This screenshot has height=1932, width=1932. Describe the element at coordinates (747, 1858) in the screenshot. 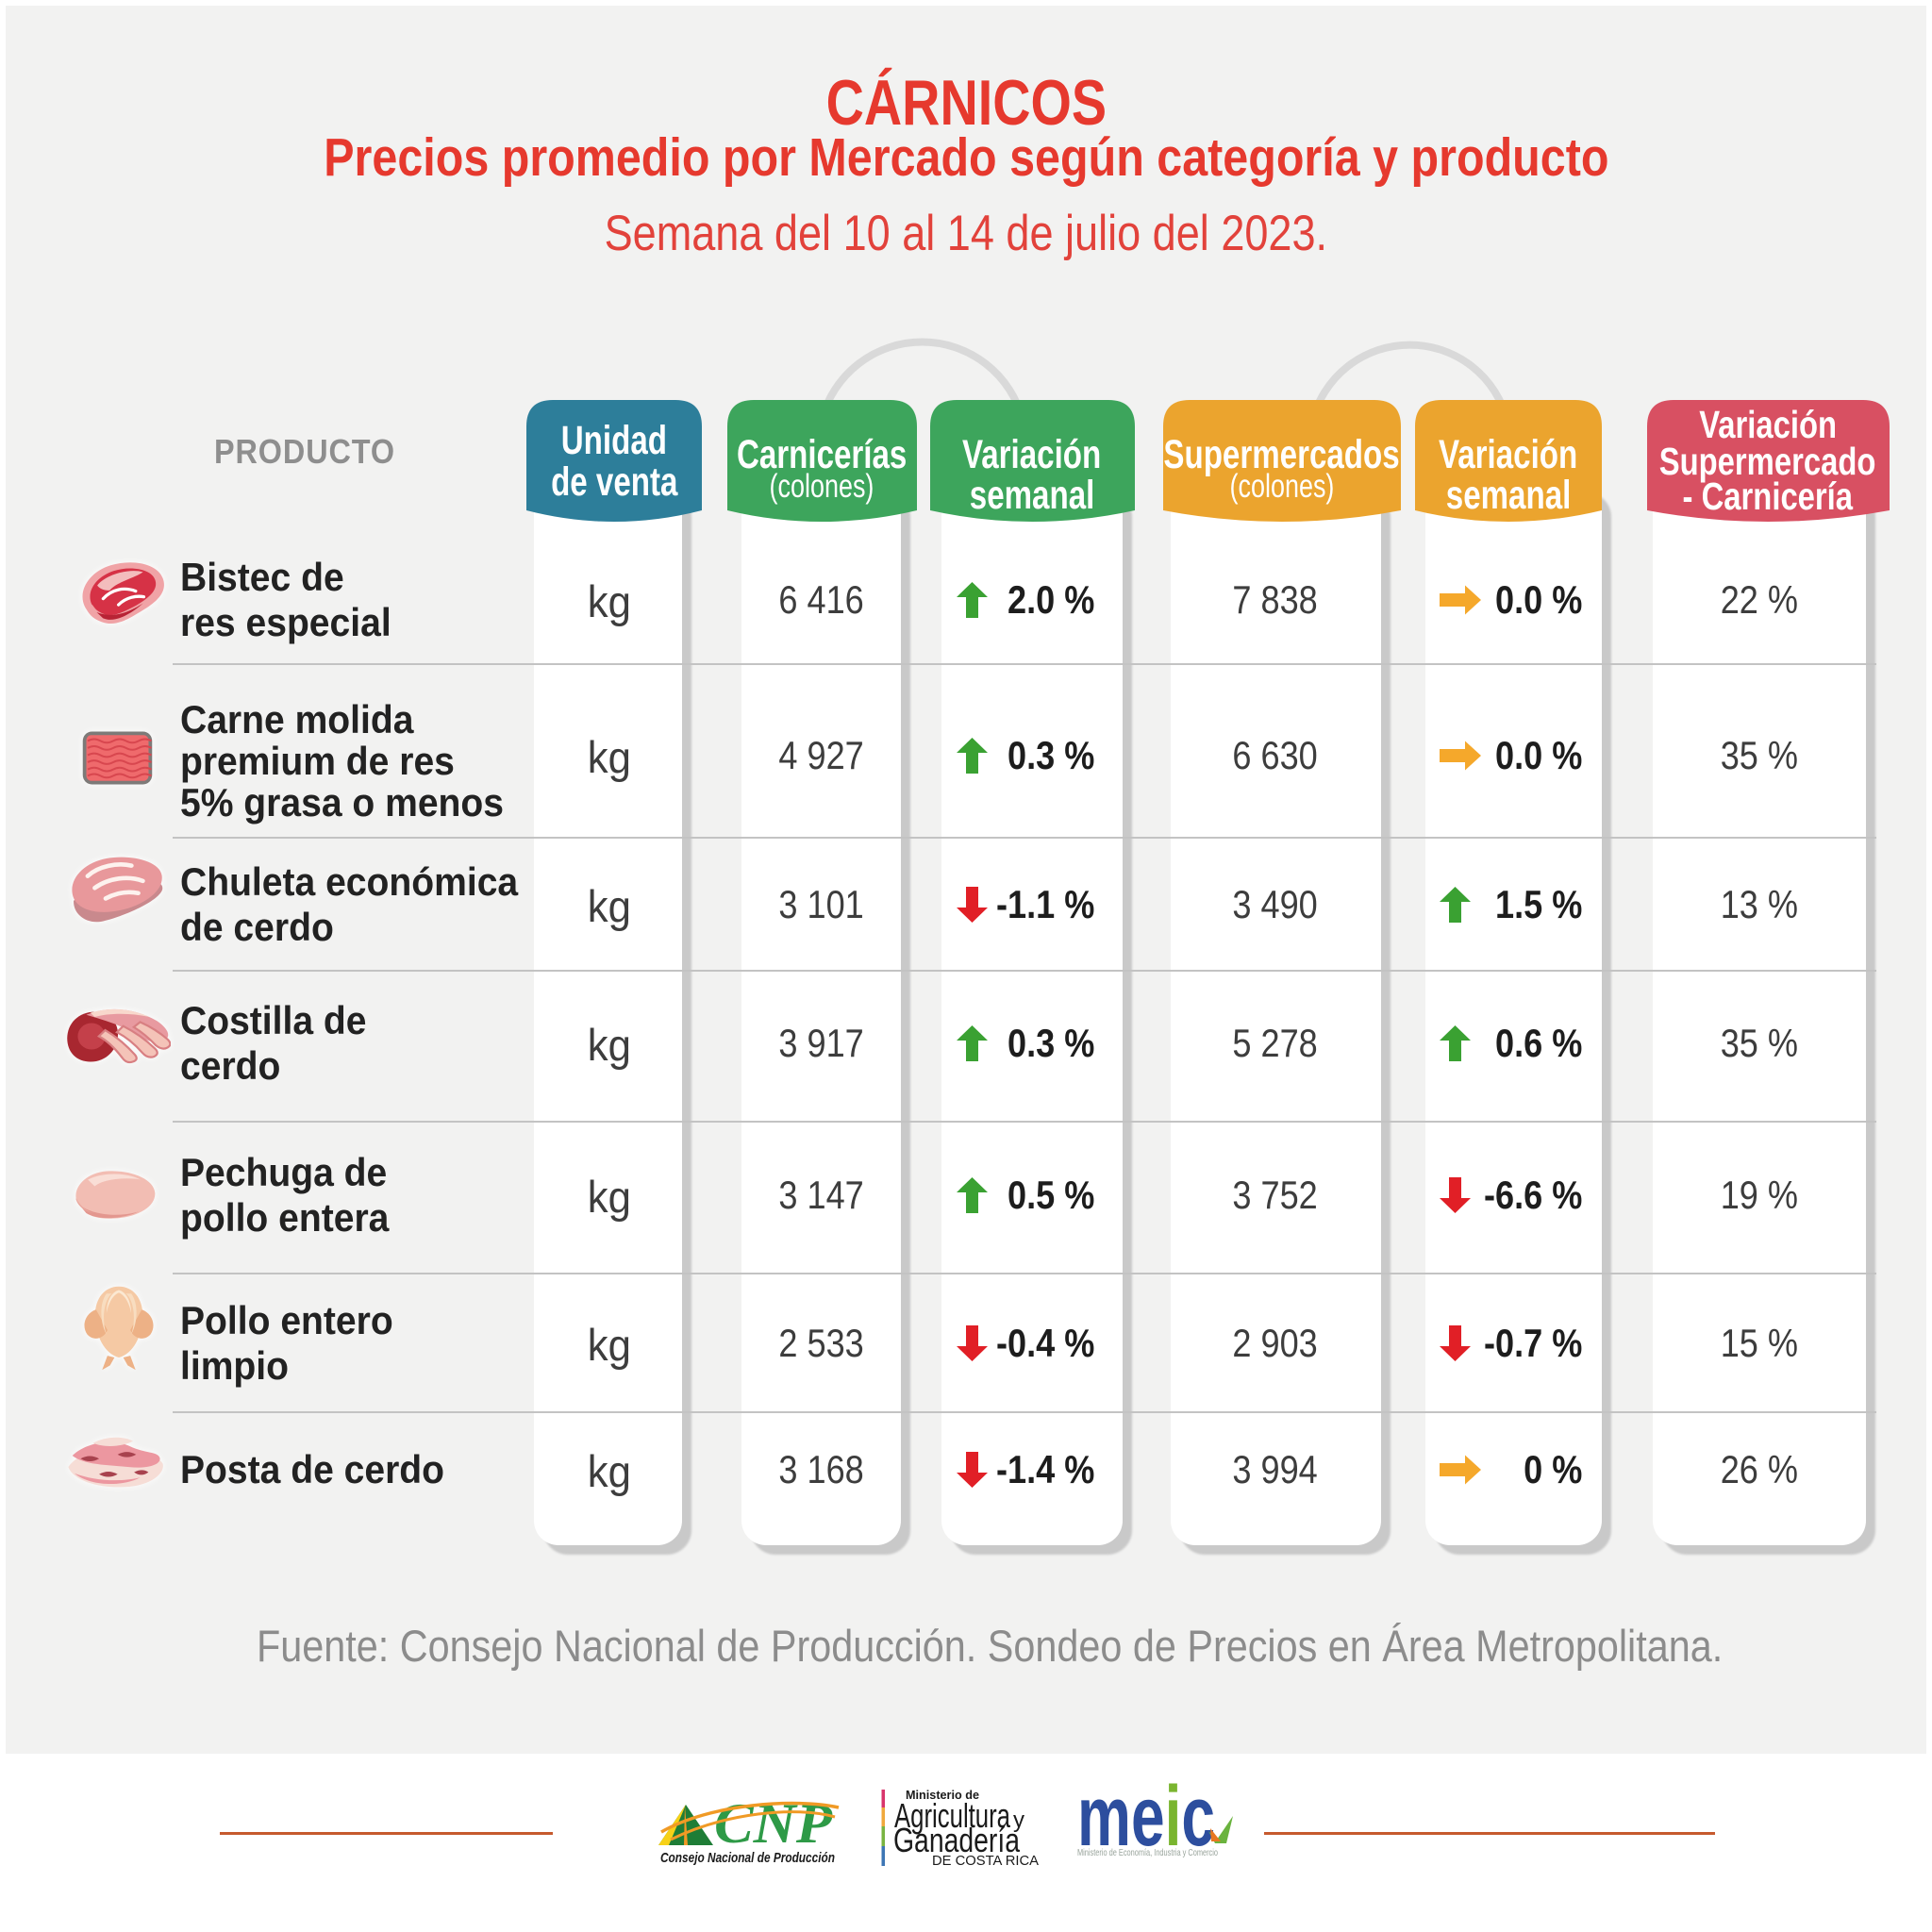

I see `svg-text: Consejo Nacional de Producción` at that location.